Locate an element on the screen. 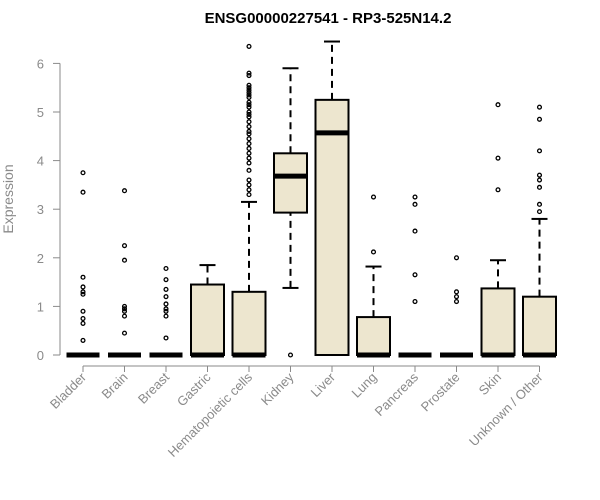 This screenshot has width=600, height=500. box-bladder is located at coordinates (83, 264).